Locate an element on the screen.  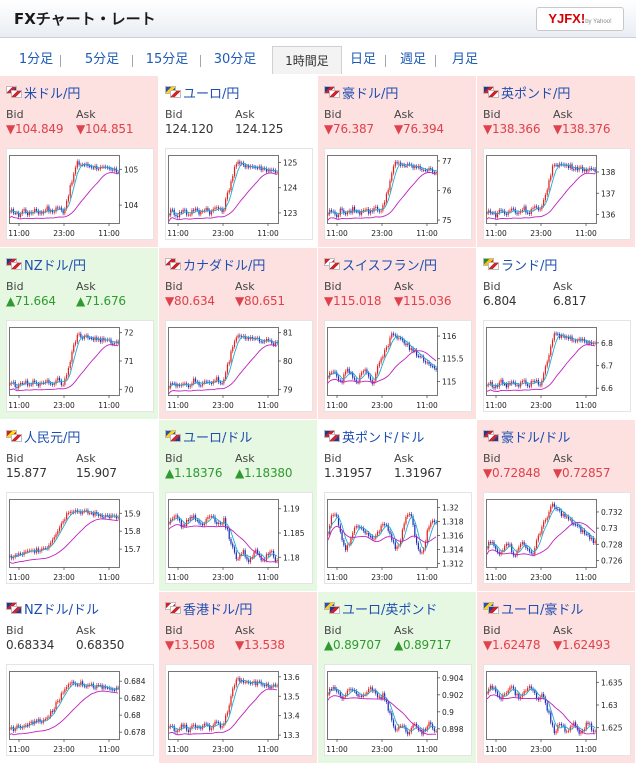
tab-5: 1時間足 is located at coordinates (307, 60).